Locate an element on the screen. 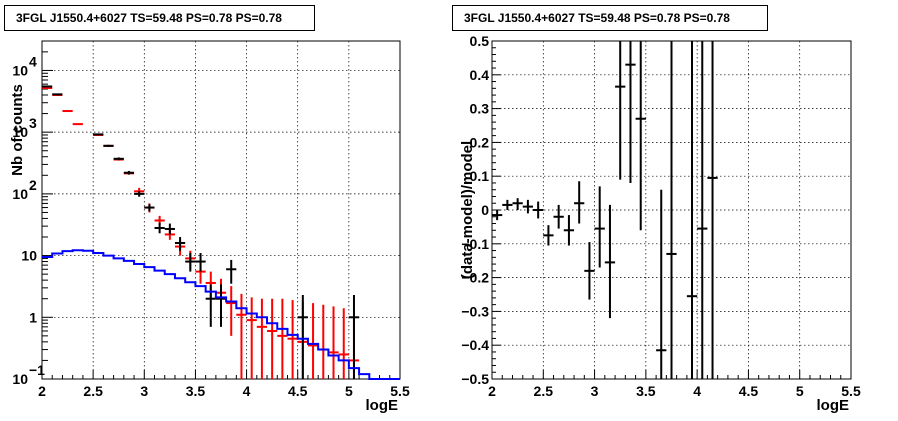 Image resolution: width=898 pixels, height=421 pixels. y-tick-label: 1 is located at coordinates (33, 317).